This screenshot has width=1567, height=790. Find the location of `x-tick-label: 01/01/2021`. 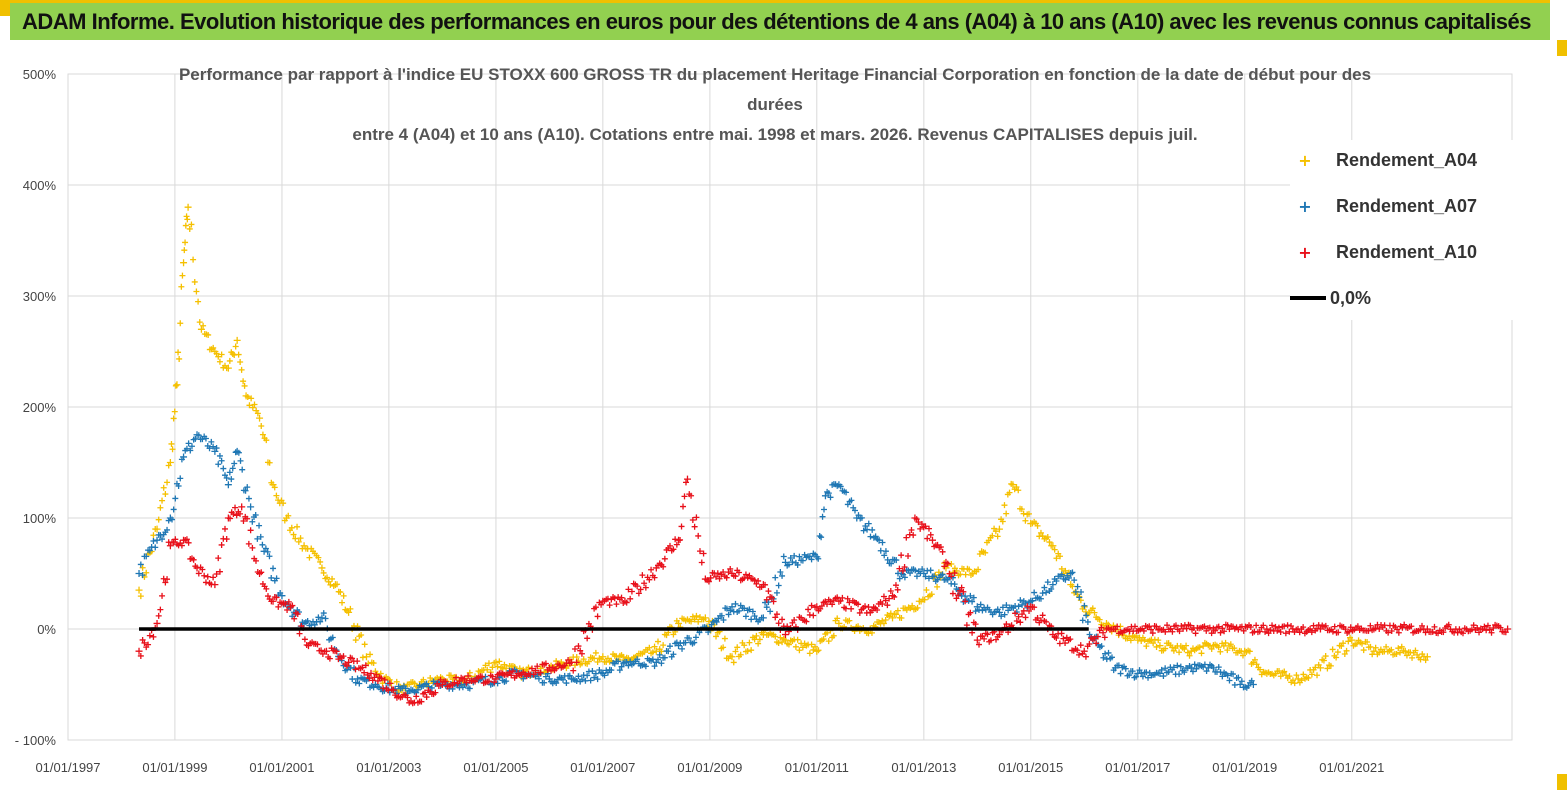

x-tick-label: 01/01/2021 is located at coordinates (1351, 767).